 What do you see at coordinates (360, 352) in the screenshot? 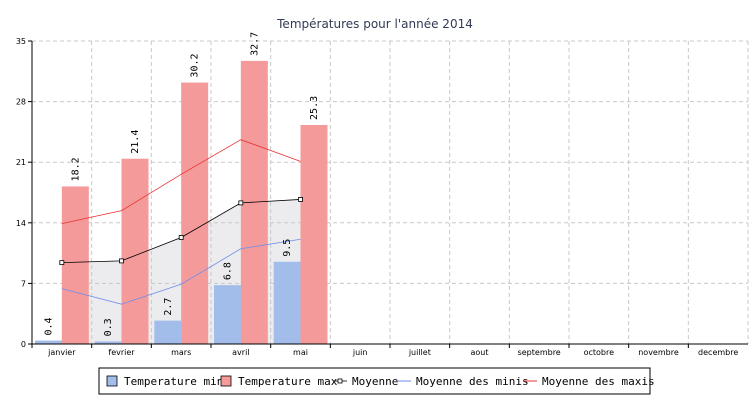
I see `x-tick-label: juin` at bounding box center [360, 352].